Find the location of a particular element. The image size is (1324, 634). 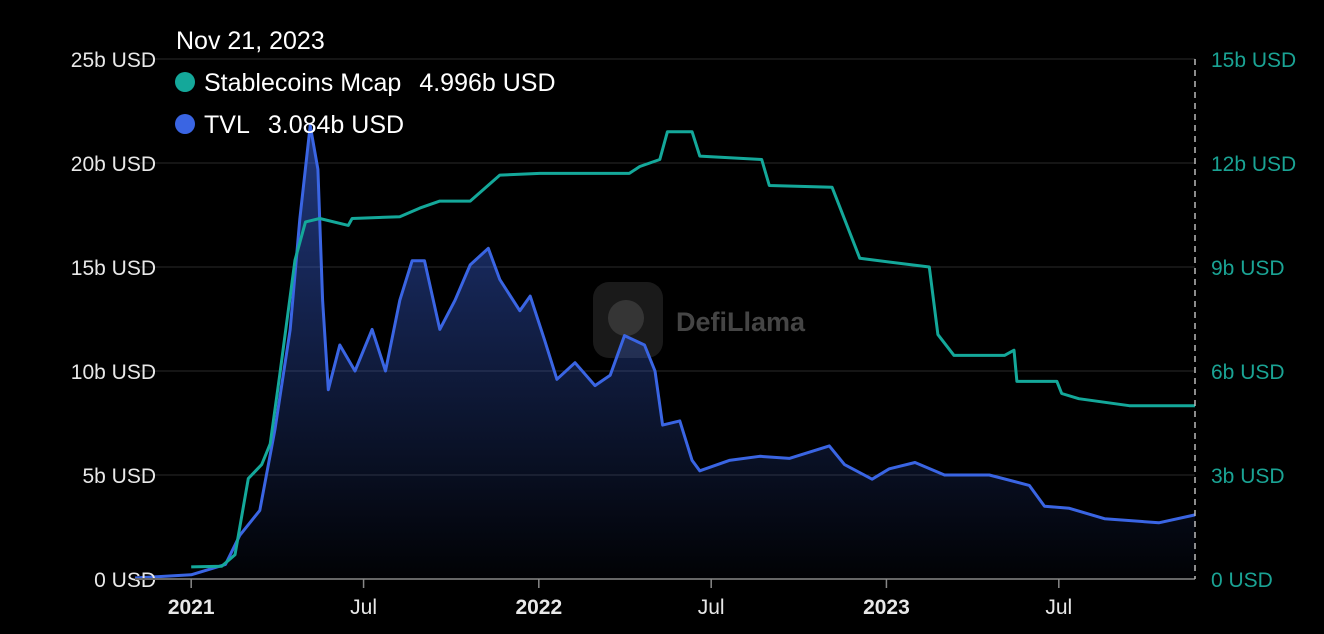

y-right-tick-label: 9b USD is located at coordinates (1248, 268).